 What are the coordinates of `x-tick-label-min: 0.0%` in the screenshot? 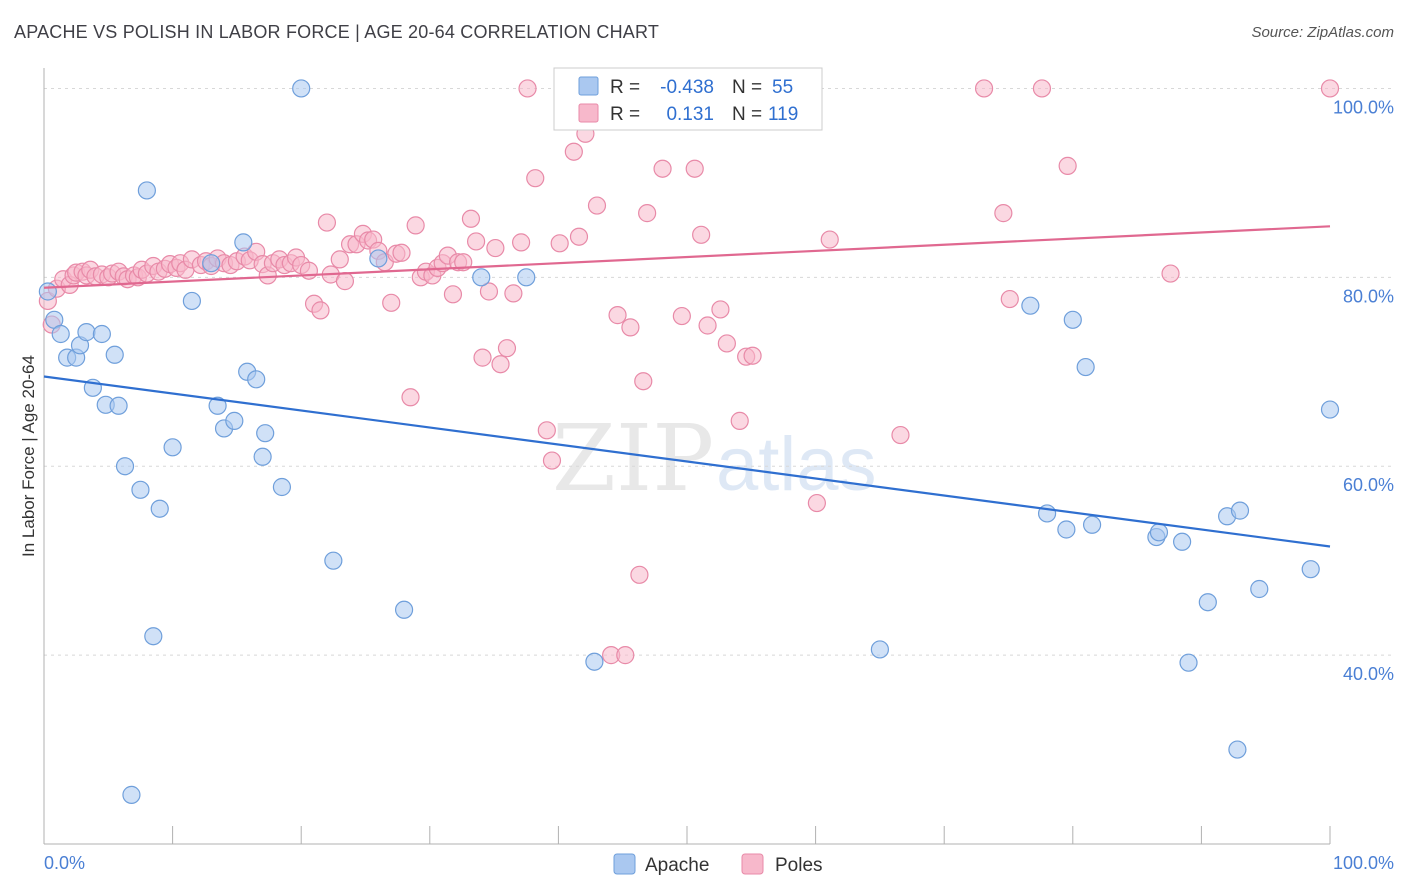 It's located at (64, 863).